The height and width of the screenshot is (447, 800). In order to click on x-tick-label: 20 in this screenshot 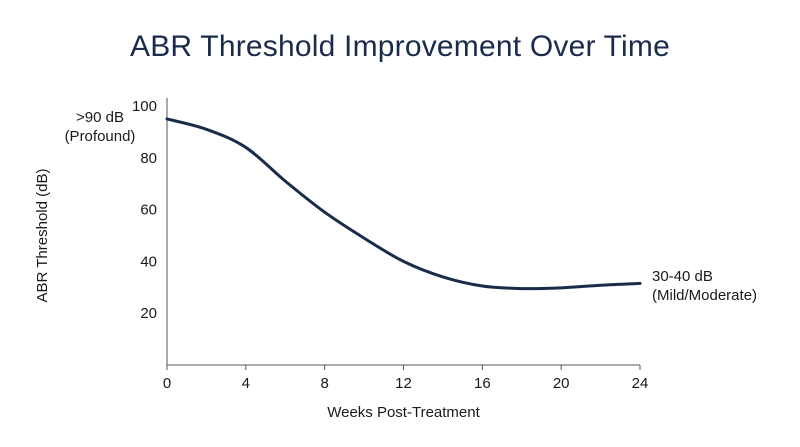, I will do `click(561, 383)`.